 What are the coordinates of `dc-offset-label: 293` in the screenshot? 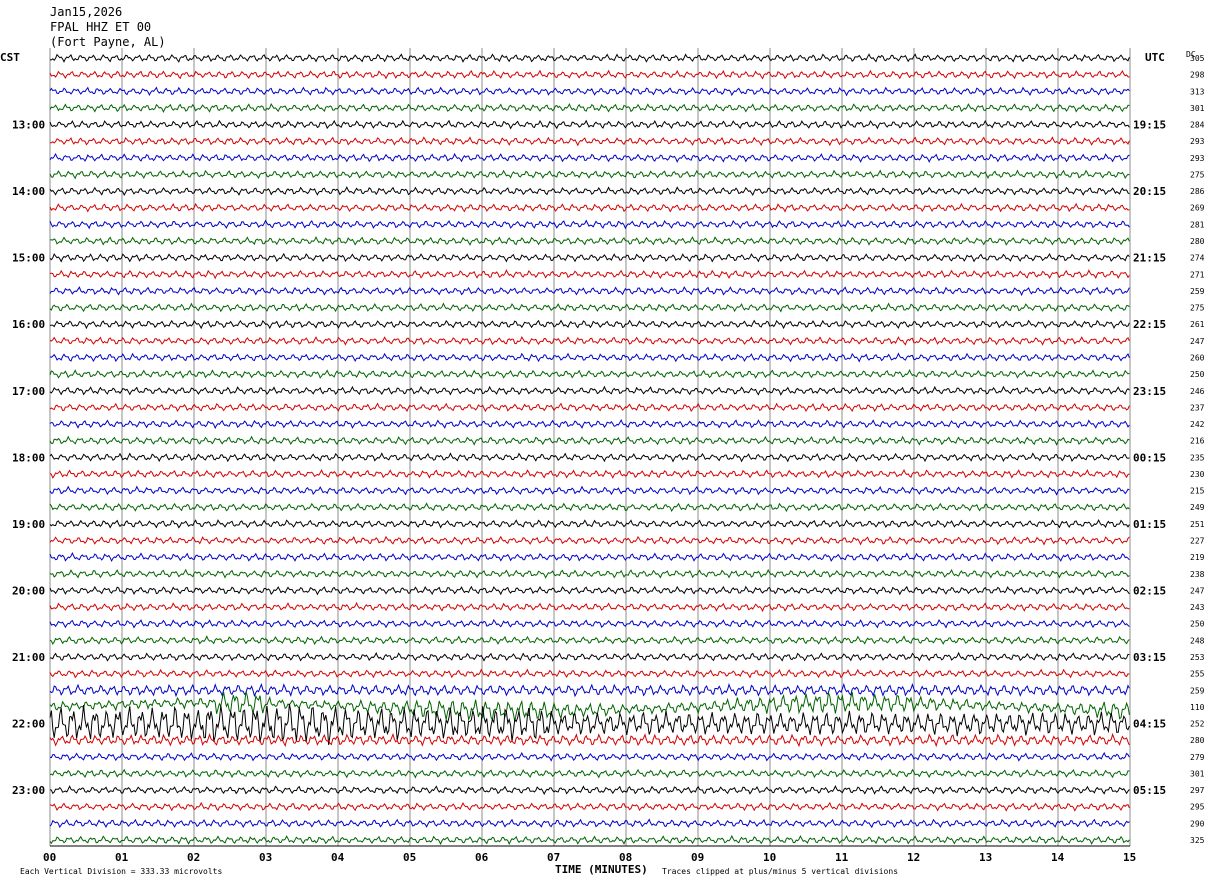 It's located at (1197, 141).